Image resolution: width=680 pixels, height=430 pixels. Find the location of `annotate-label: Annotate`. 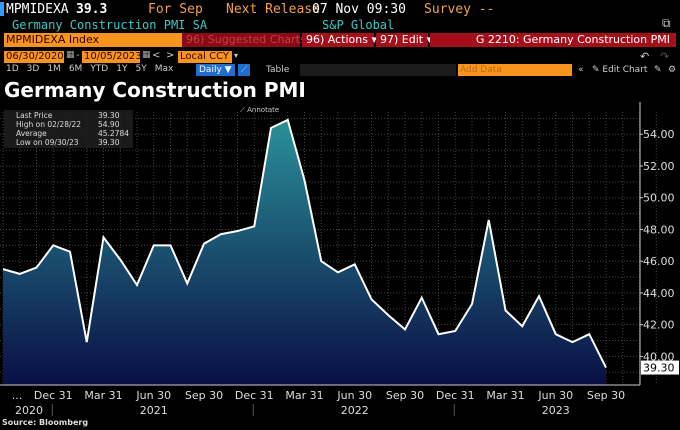

annotate-label: Annotate is located at coordinates (263, 110).